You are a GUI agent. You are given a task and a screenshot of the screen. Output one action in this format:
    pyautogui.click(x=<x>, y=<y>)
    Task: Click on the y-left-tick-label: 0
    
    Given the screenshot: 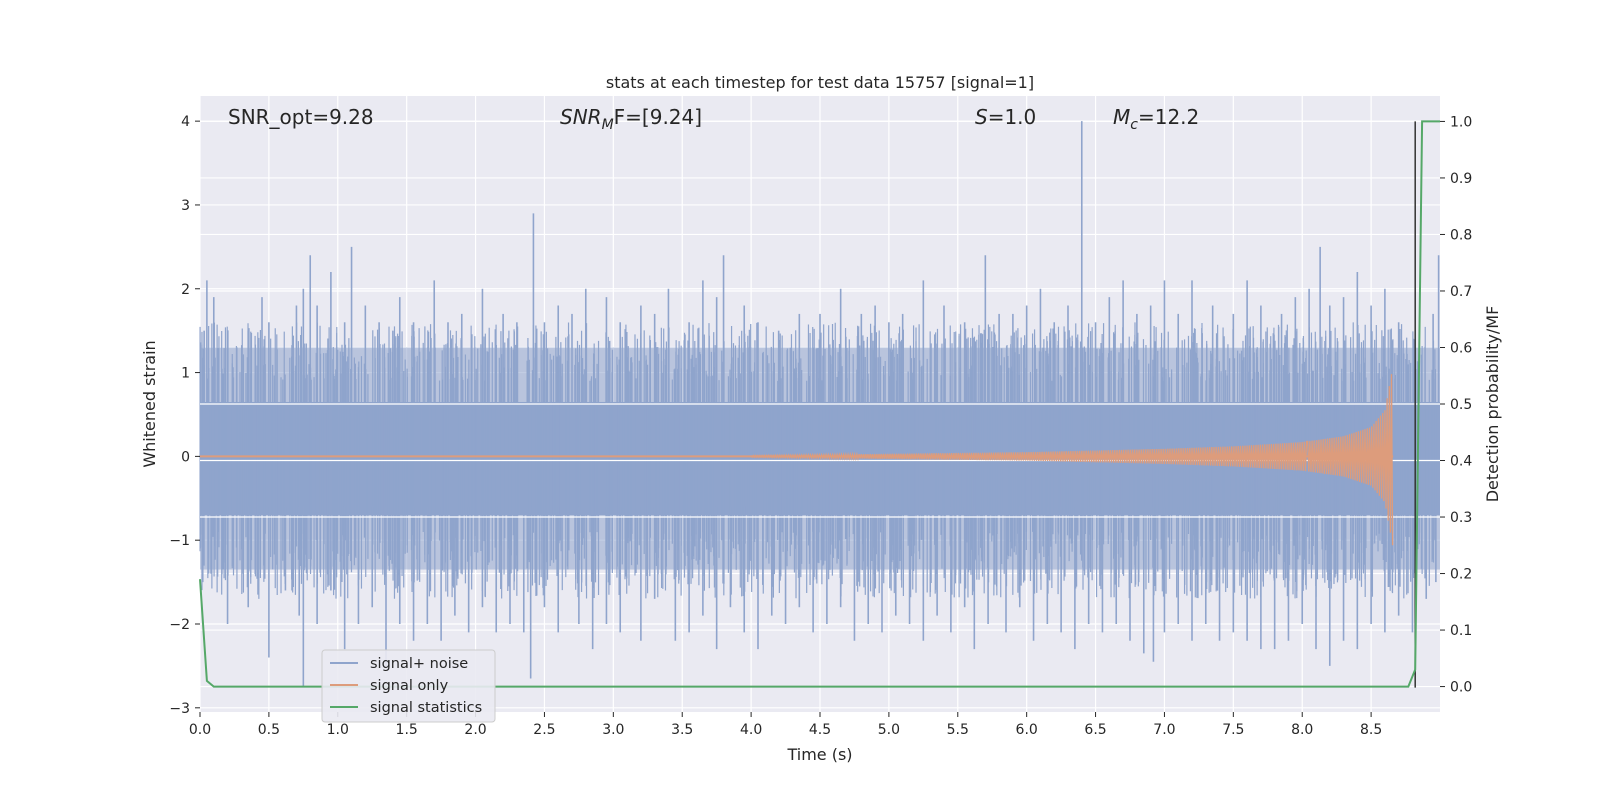 What is the action you would take?
    pyautogui.click(x=185, y=457)
    